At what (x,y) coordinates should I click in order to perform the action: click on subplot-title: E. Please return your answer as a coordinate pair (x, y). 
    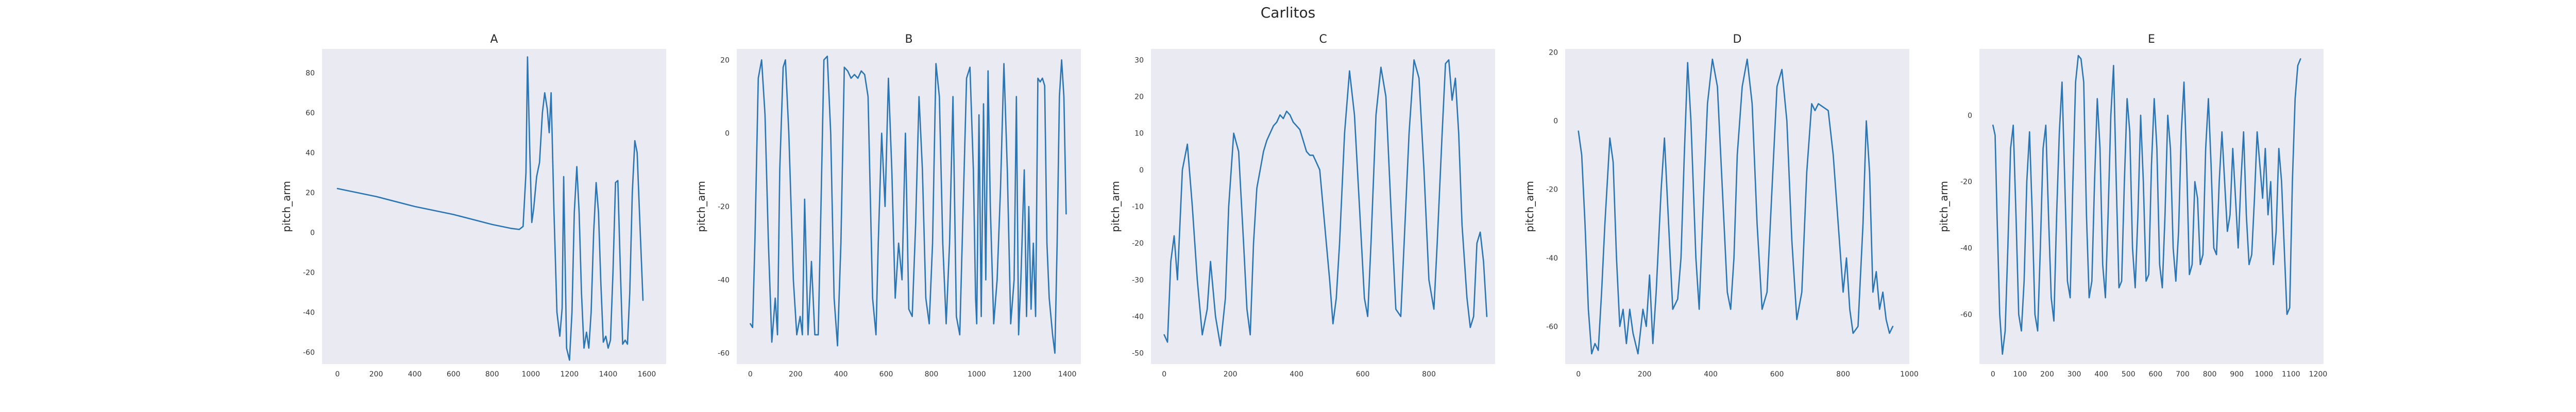
    Looking at the image, I should click on (2151, 39).